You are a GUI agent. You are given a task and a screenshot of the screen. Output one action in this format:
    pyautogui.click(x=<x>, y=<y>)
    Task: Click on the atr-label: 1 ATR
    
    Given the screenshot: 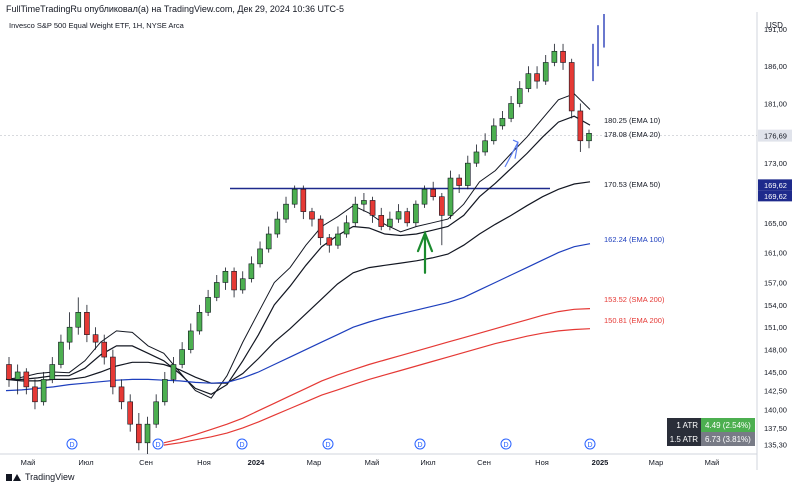 What is the action you would take?
    pyautogui.click(x=684, y=425)
    